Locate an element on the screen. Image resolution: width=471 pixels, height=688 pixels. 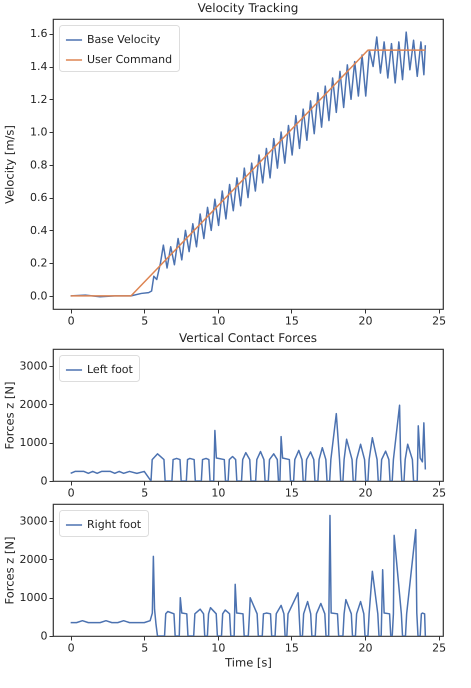
legend-label: Right foot is located at coordinates (114, 524).